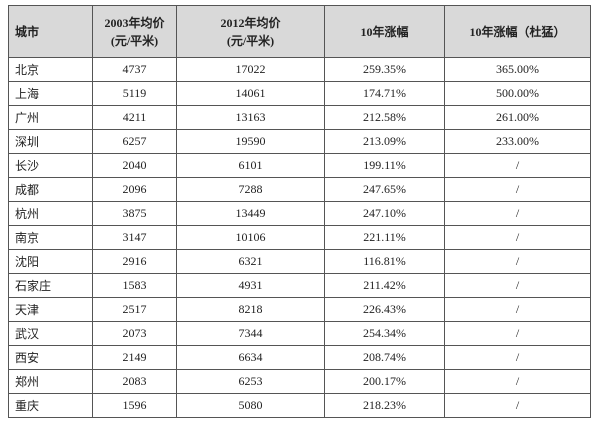 This screenshot has height=430, width=600. I want to click on city-cell: 武汉, so click(50, 333).